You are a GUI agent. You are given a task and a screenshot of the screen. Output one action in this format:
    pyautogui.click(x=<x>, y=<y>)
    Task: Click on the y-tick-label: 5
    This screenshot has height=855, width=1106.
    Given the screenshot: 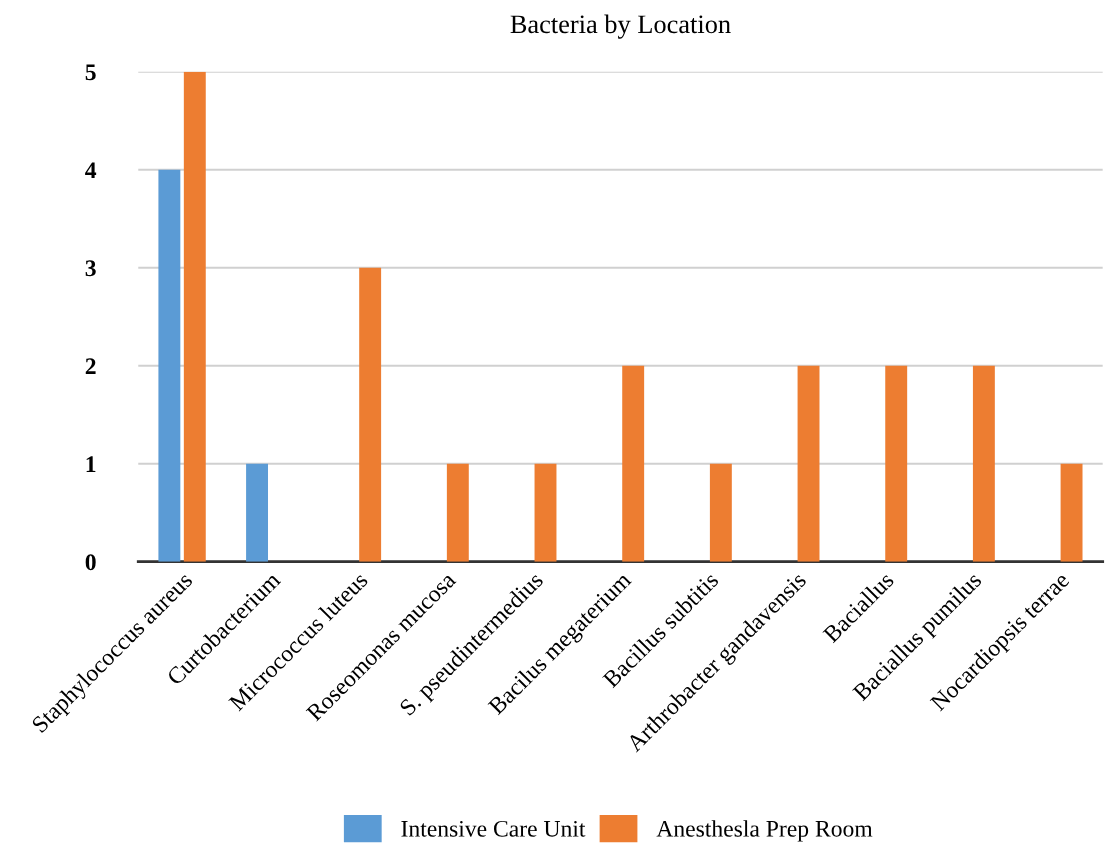 What is the action you would take?
    pyautogui.click(x=90, y=72)
    